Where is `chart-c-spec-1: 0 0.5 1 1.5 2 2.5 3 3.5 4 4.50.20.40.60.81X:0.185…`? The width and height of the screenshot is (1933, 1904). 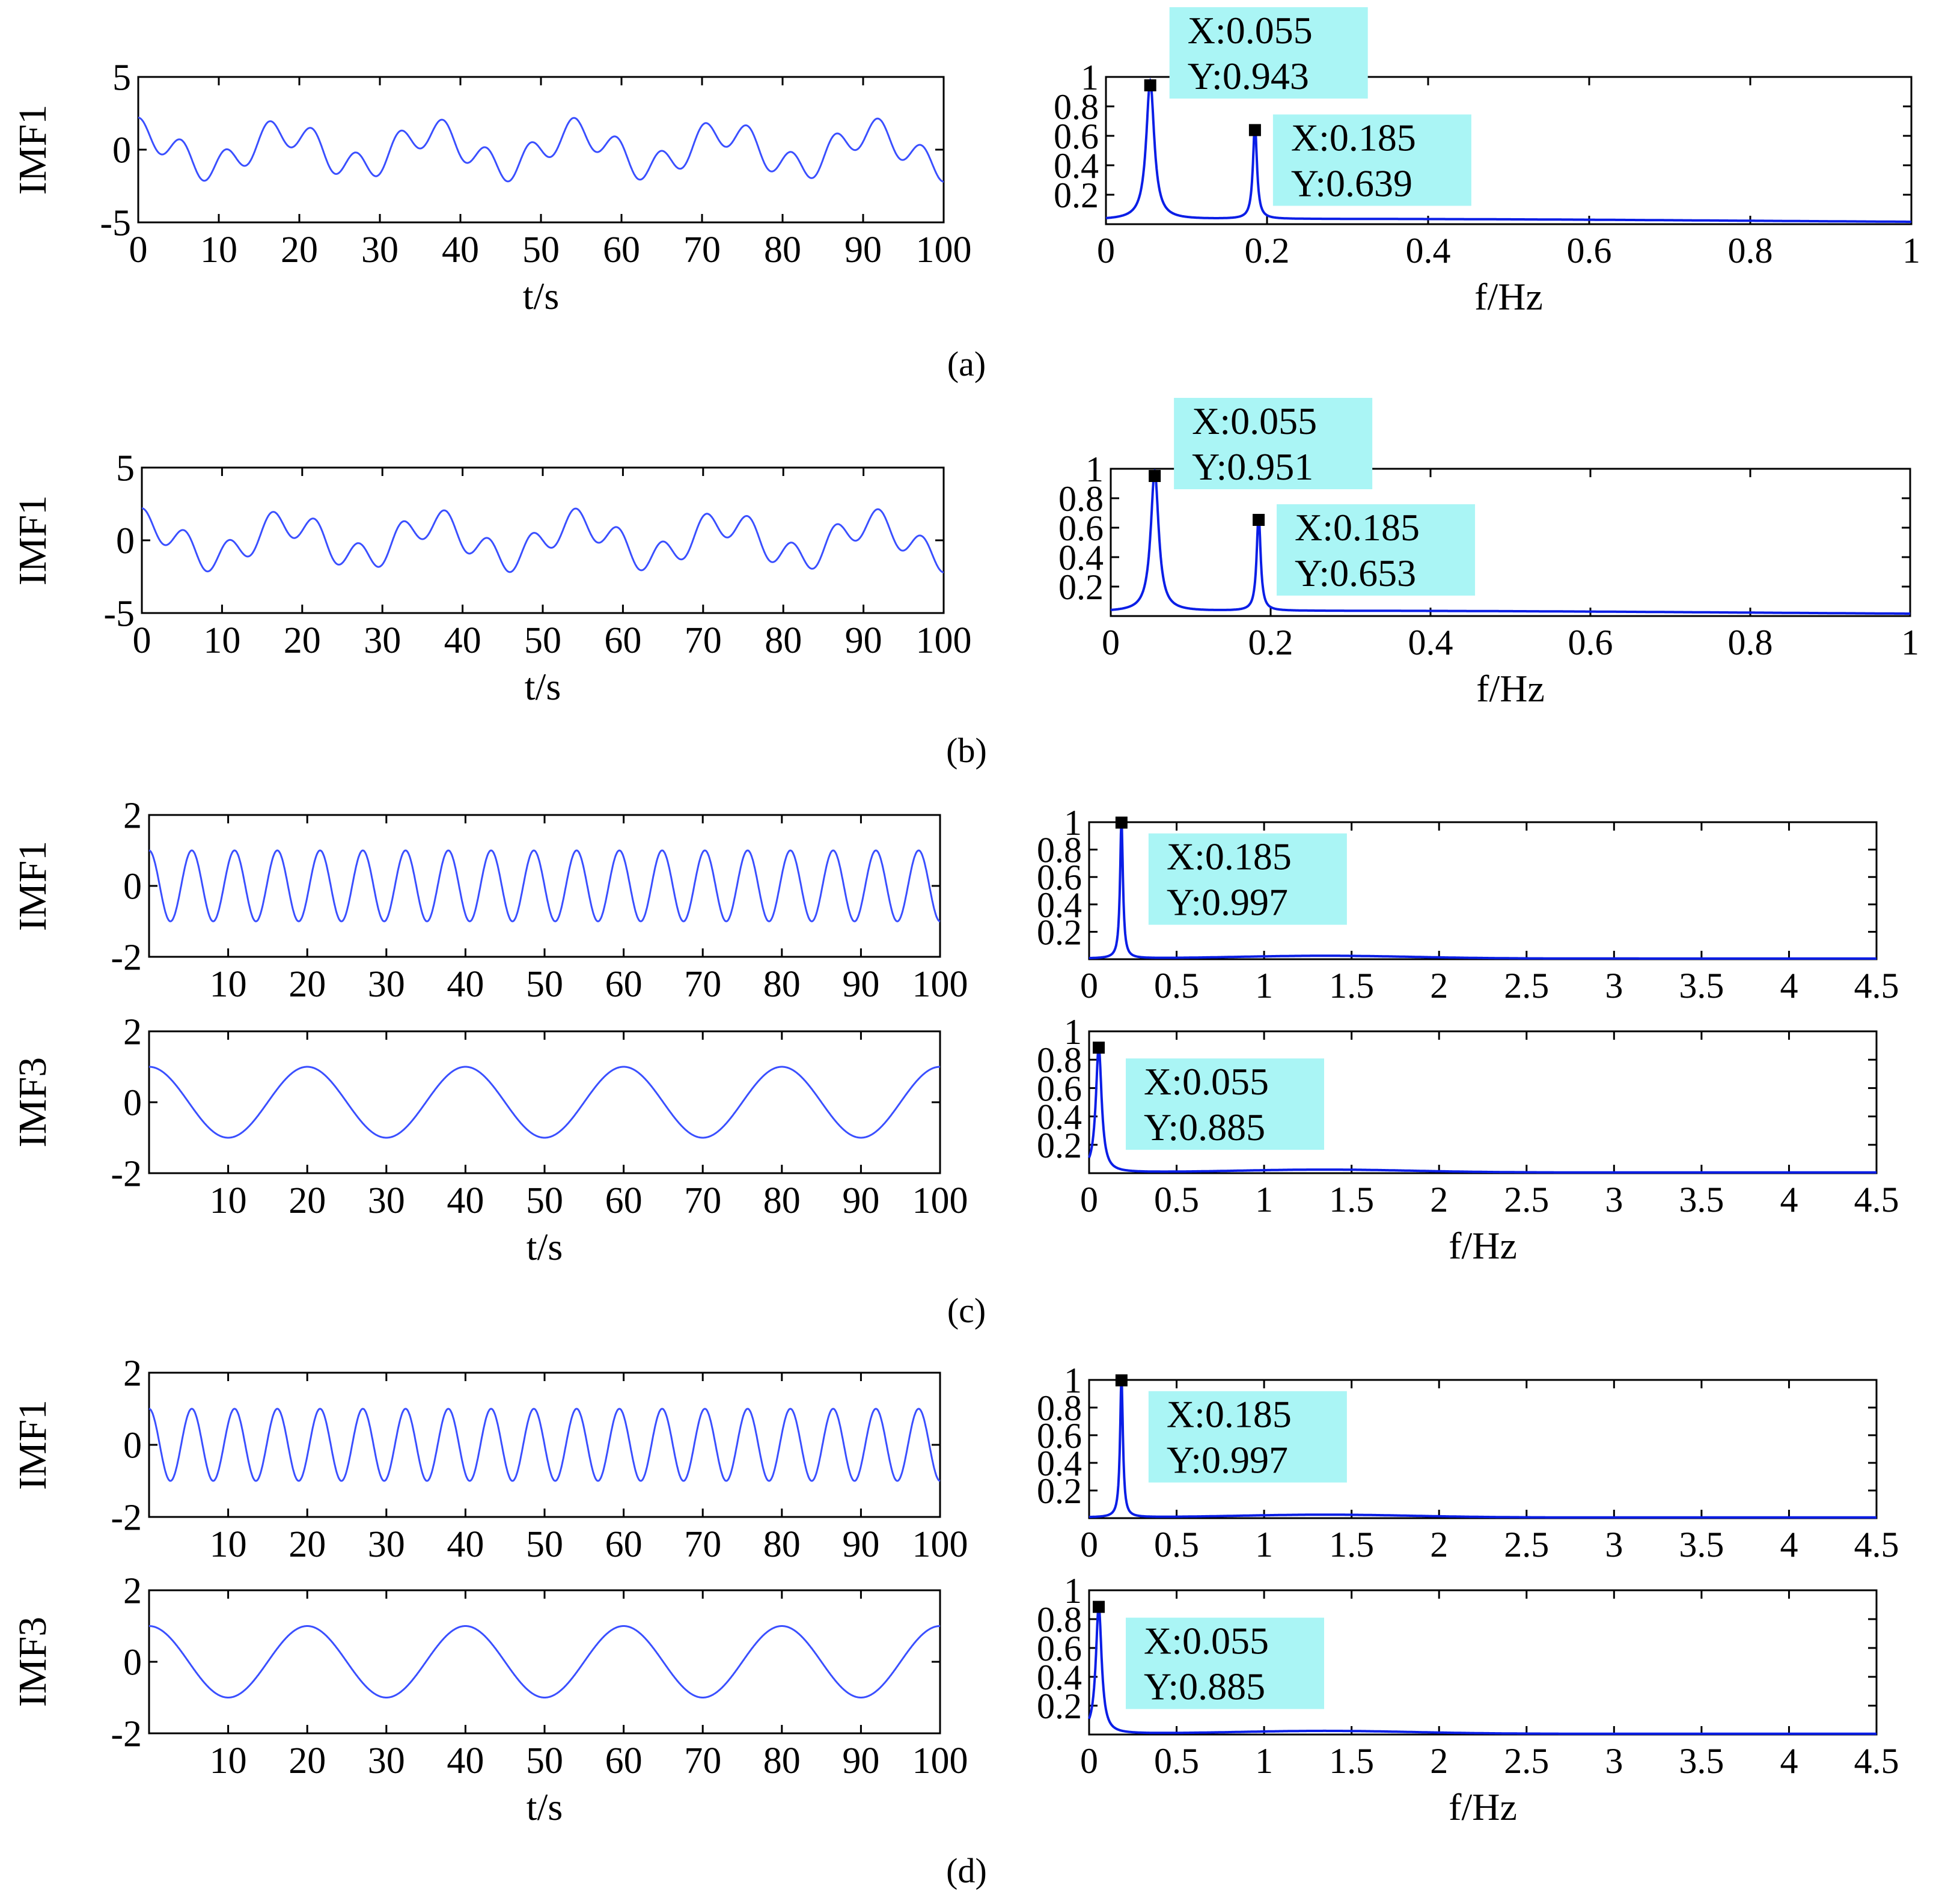
chart-c-spec-1: 0 0.5 1 1.5 2 2.5 3 3.5 4 4.50.20.40.60.81X:0.185… is located at coordinates (1468, 904).